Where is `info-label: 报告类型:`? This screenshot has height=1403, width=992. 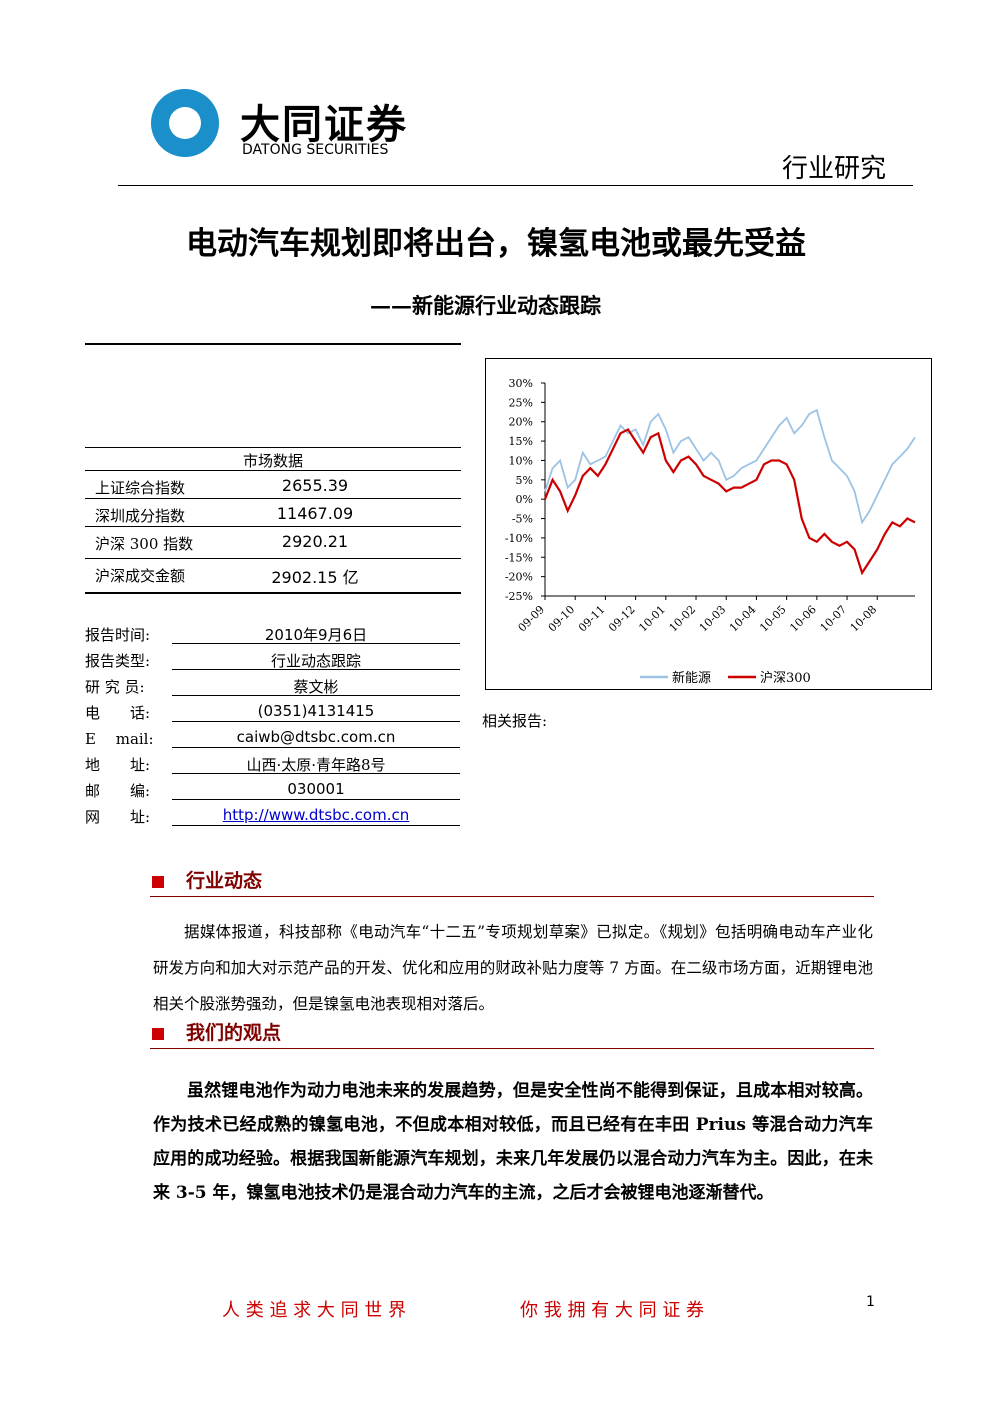
info-label: 报告类型: is located at coordinates (118, 661).